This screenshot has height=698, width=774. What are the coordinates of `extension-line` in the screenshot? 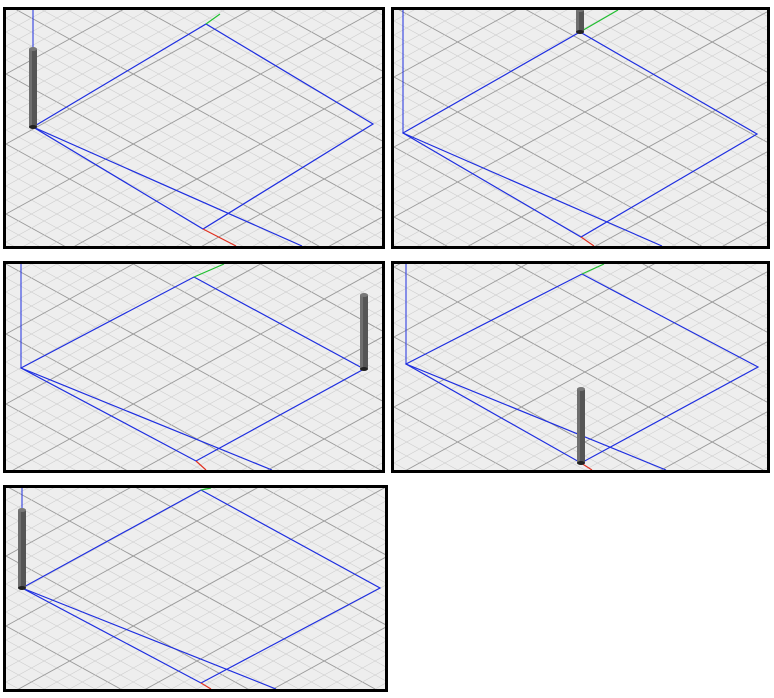 It's located at (146, 418).